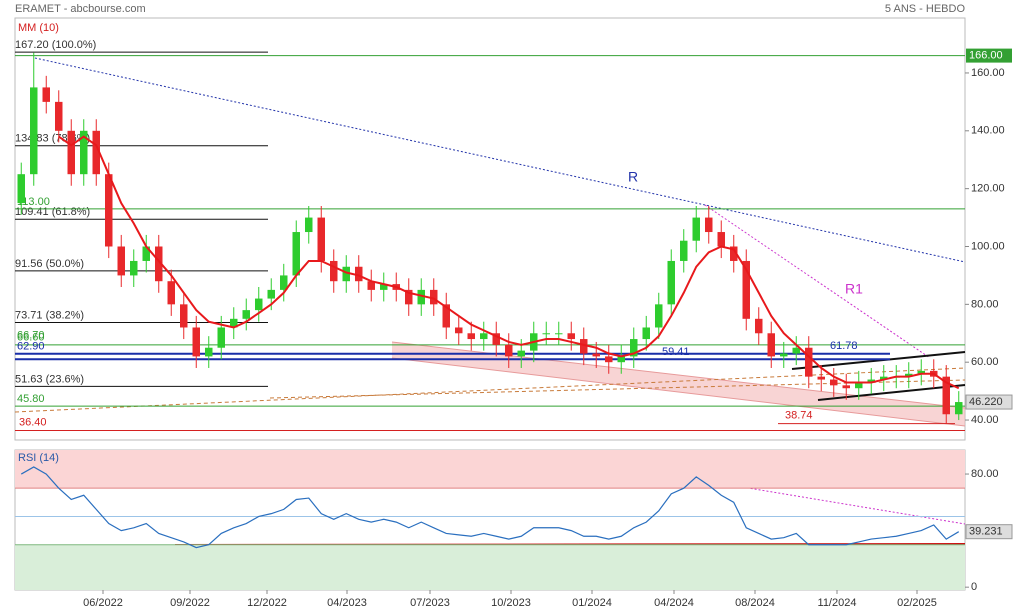  What do you see at coordinates (80, 9) in the screenshot?
I see `title: ERAMET - abcbourse.com` at bounding box center [80, 9].